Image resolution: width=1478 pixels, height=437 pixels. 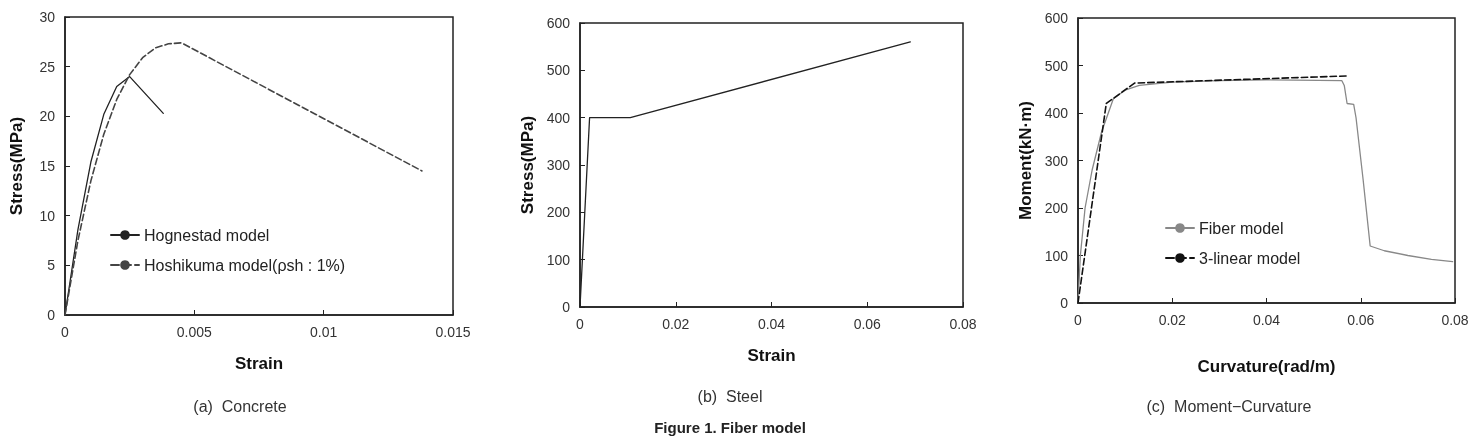 What do you see at coordinates (194, 332) in the screenshot?
I see `x-tick-label: 0.005` at bounding box center [194, 332].